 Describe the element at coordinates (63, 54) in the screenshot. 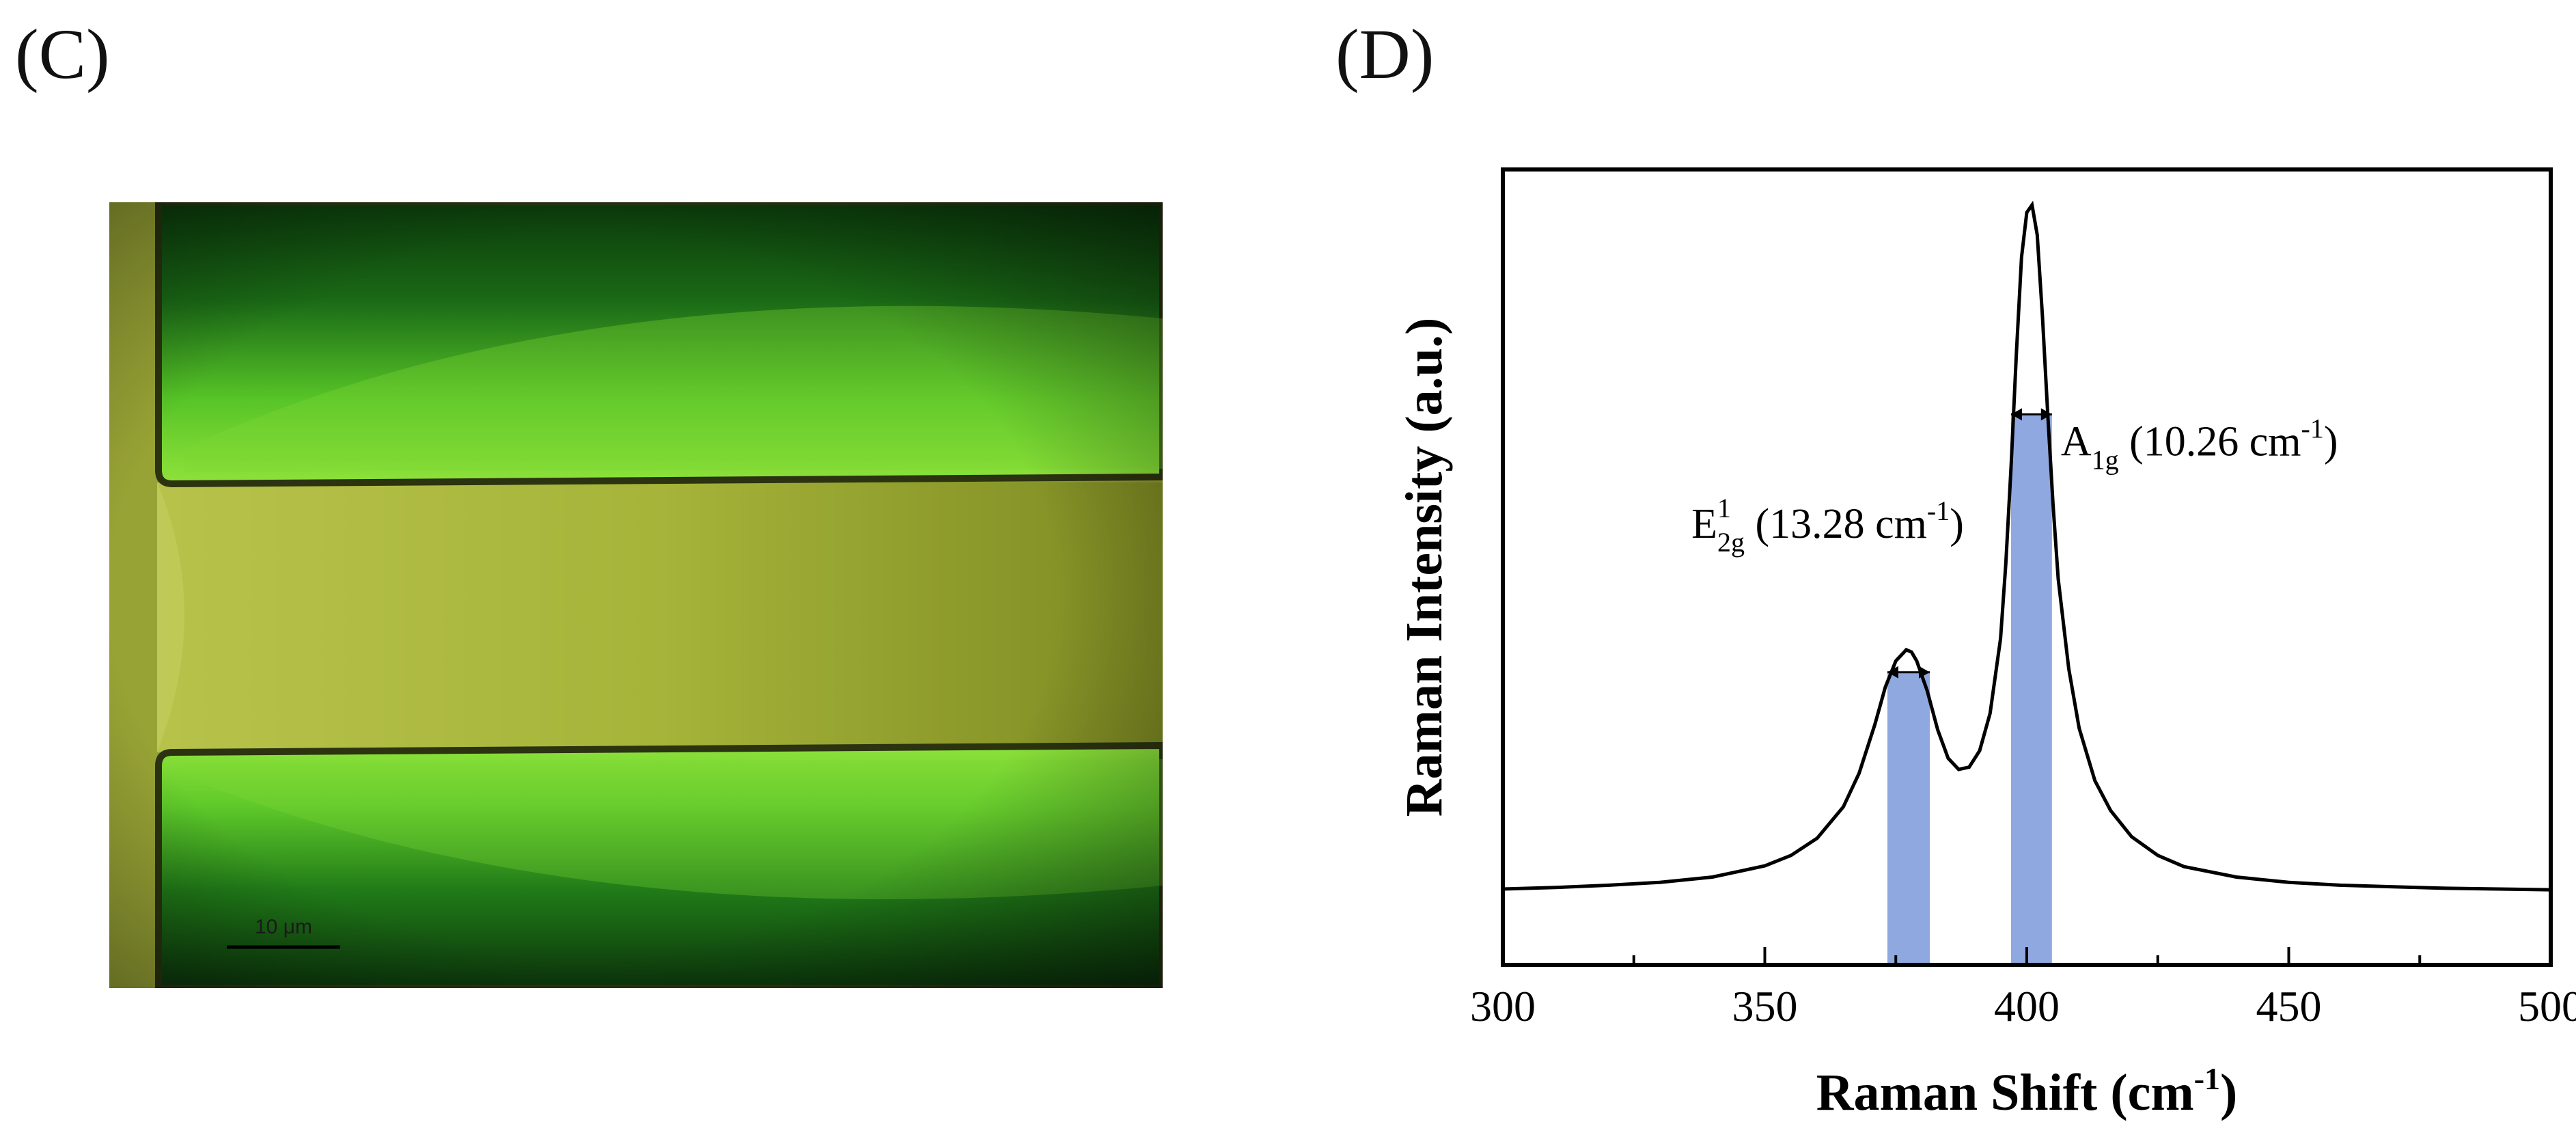

I see `panel-label-c: (C)` at that location.